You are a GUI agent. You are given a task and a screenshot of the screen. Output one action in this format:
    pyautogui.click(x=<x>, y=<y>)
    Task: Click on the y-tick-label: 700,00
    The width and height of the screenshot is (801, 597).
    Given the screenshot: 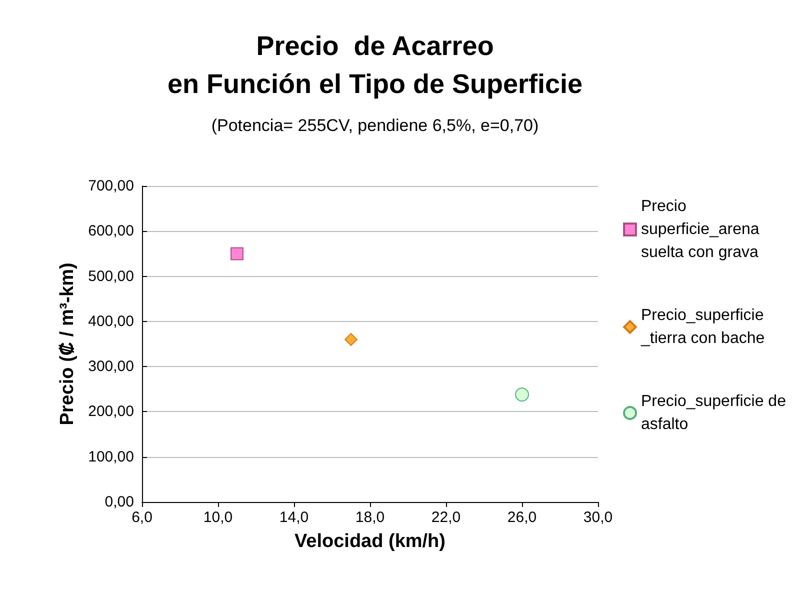 What is the action you would take?
    pyautogui.click(x=111, y=186)
    